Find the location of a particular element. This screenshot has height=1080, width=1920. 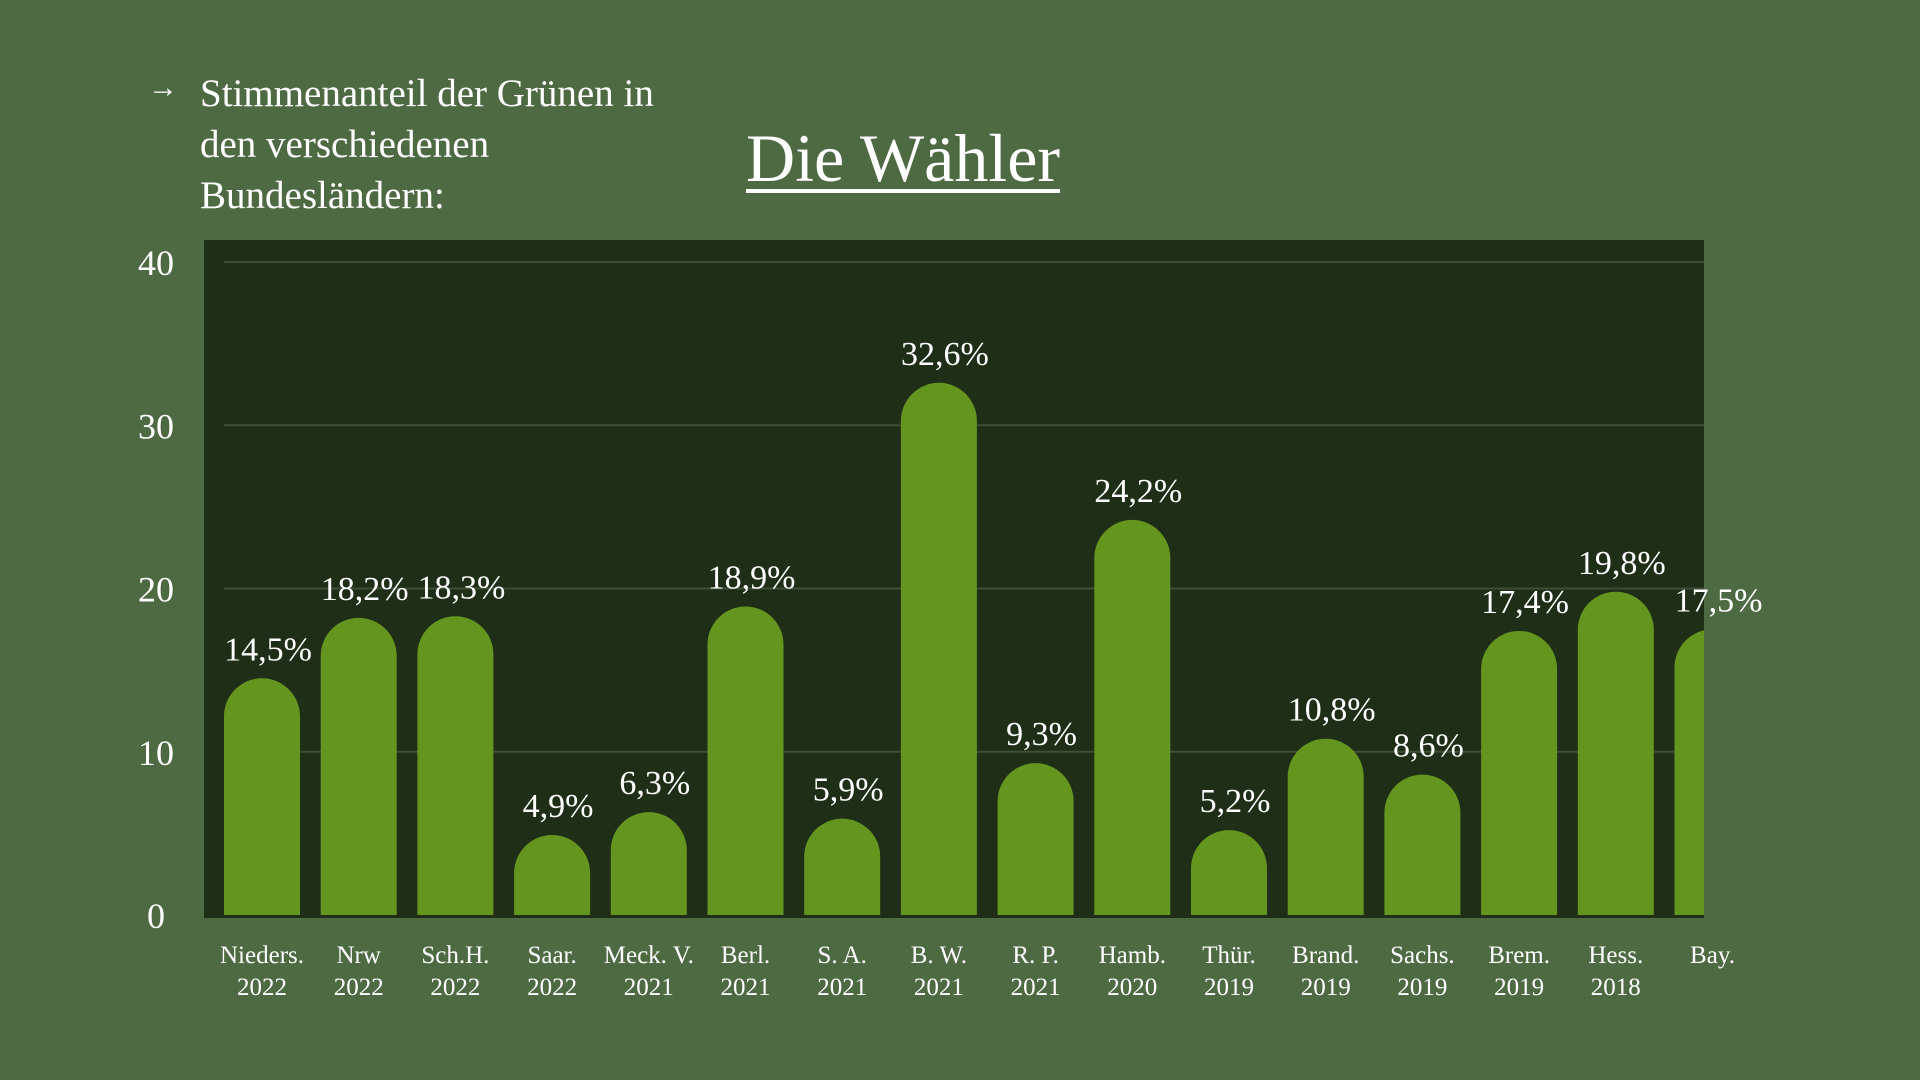

x-tick-label: Thür. is located at coordinates (1228, 955).